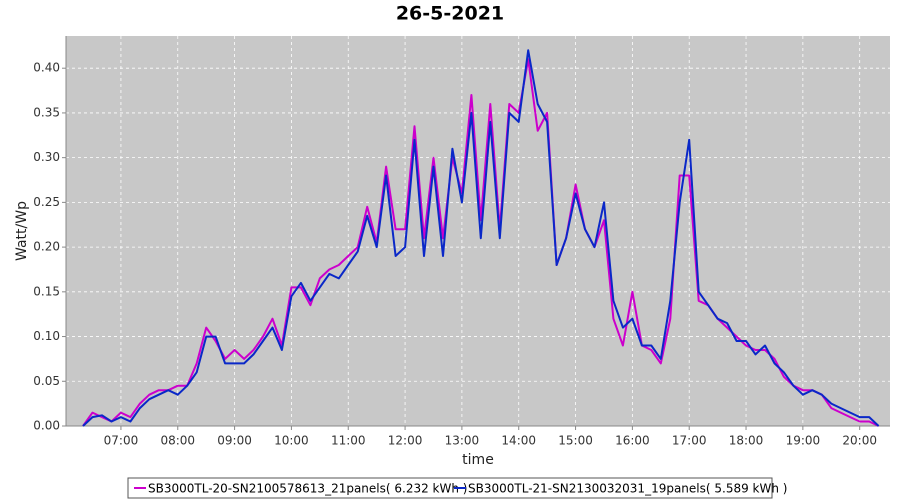 Image resolution: width=900 pixels, height=500 pixels. What do you see at coordinates (450, 14) in the screenshot?
I see `chart-title: 26-5-2021` at bounding box center [450, 14].